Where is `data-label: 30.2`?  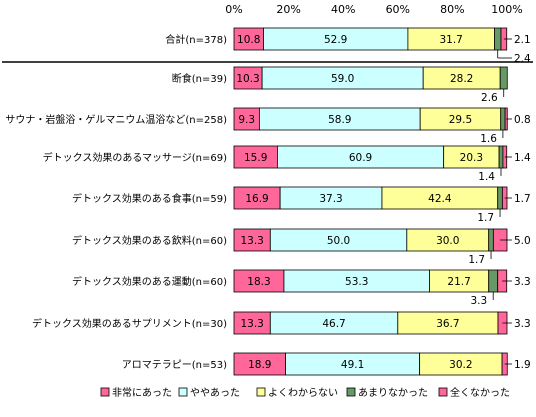
data-label: 30.2 is located at coordinates (460, 365).